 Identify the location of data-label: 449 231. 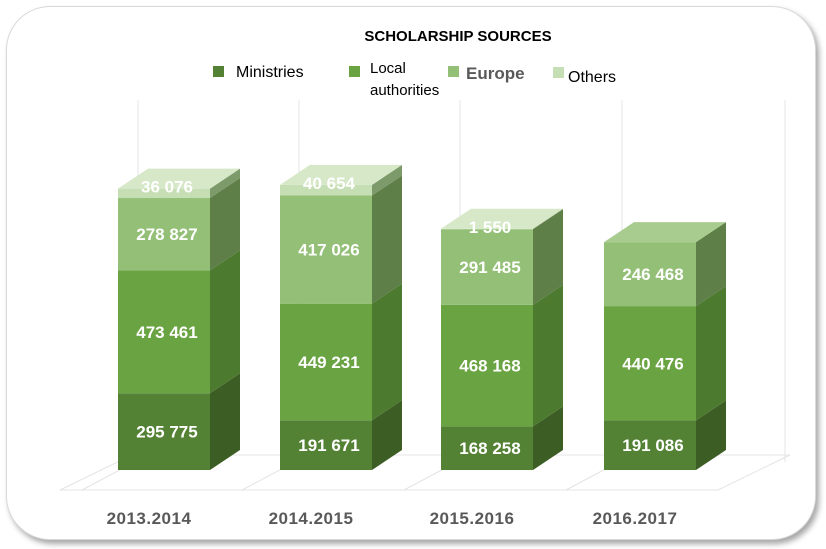
(328, 362).